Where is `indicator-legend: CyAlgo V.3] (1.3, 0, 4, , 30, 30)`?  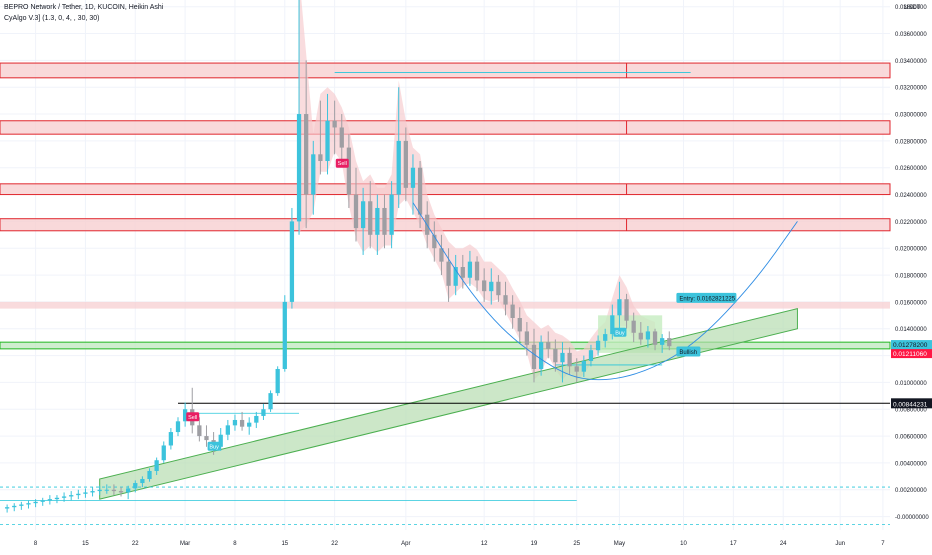 indicator-legend: CyAlgo V.3] (1.3, 0, 4, , 30, 30) is located at coordinates (52, 18).